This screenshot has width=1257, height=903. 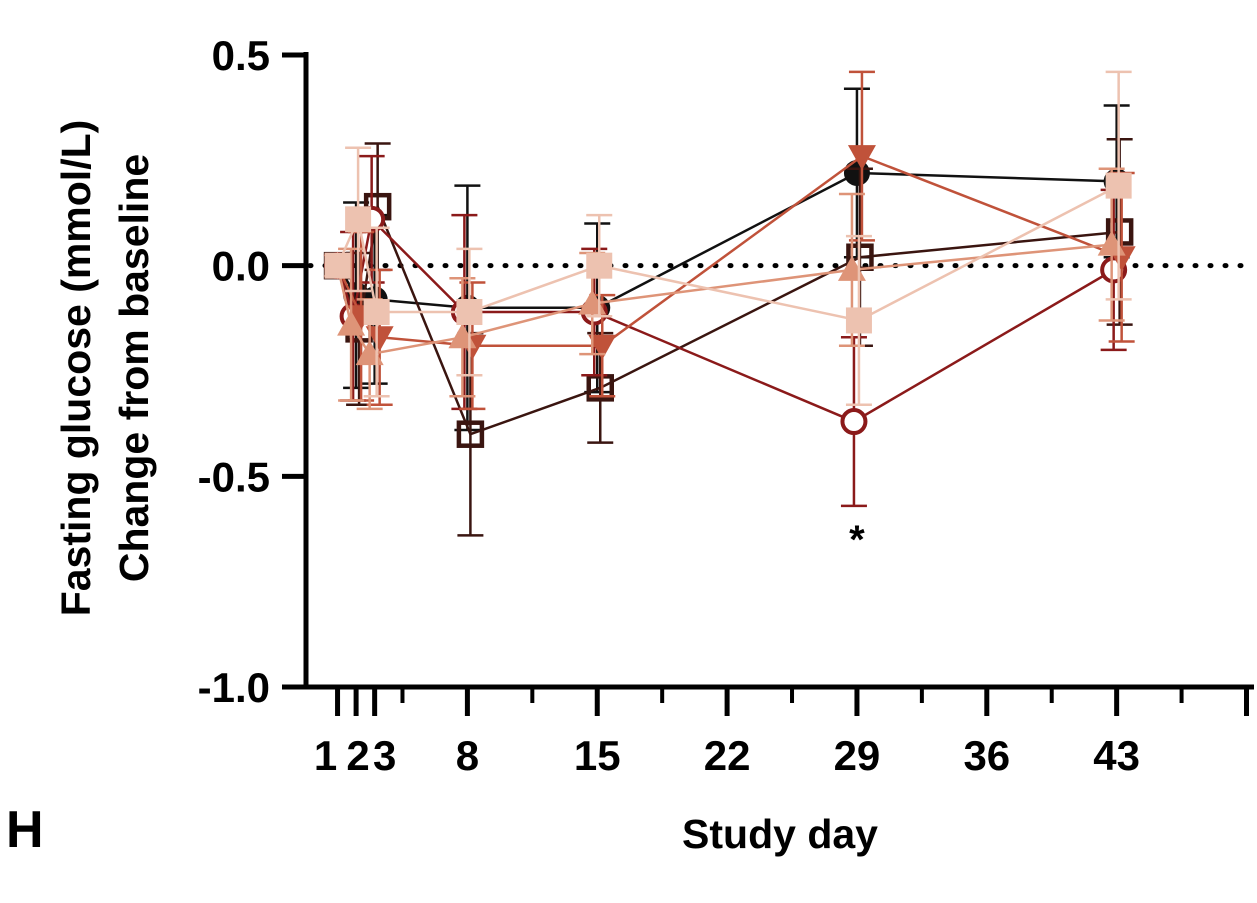 I want to click on series-line, so click(x=726, y=240).